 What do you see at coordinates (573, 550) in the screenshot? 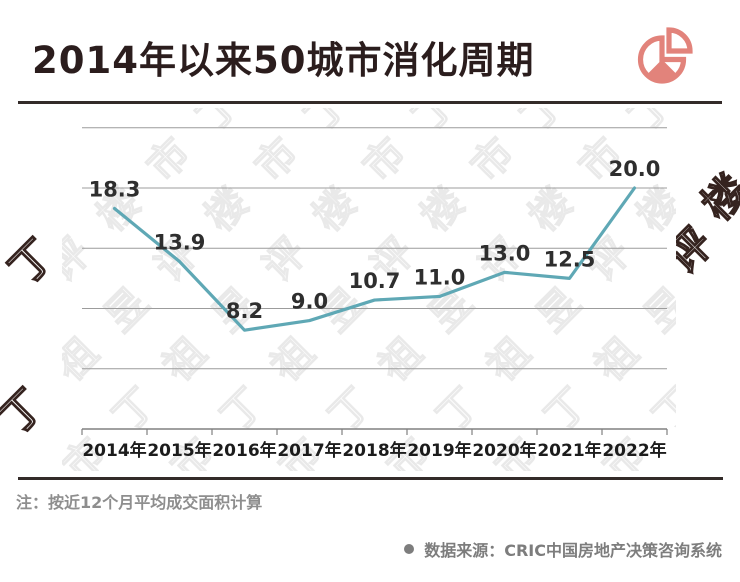
I see `data-source-text: 数据来源：CRIC中国房地产决策咨询系统` at bounding box center [573, 550].